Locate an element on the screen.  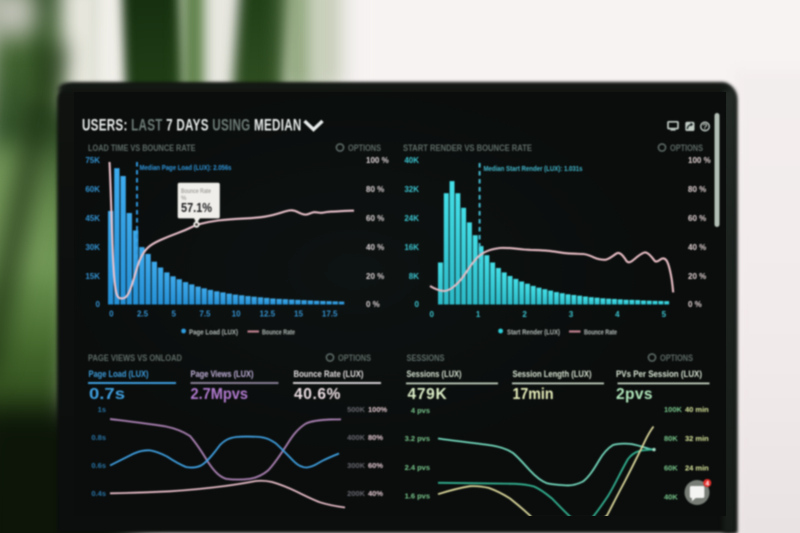
svg-text: 40 min is located at coordinates (697, 409).